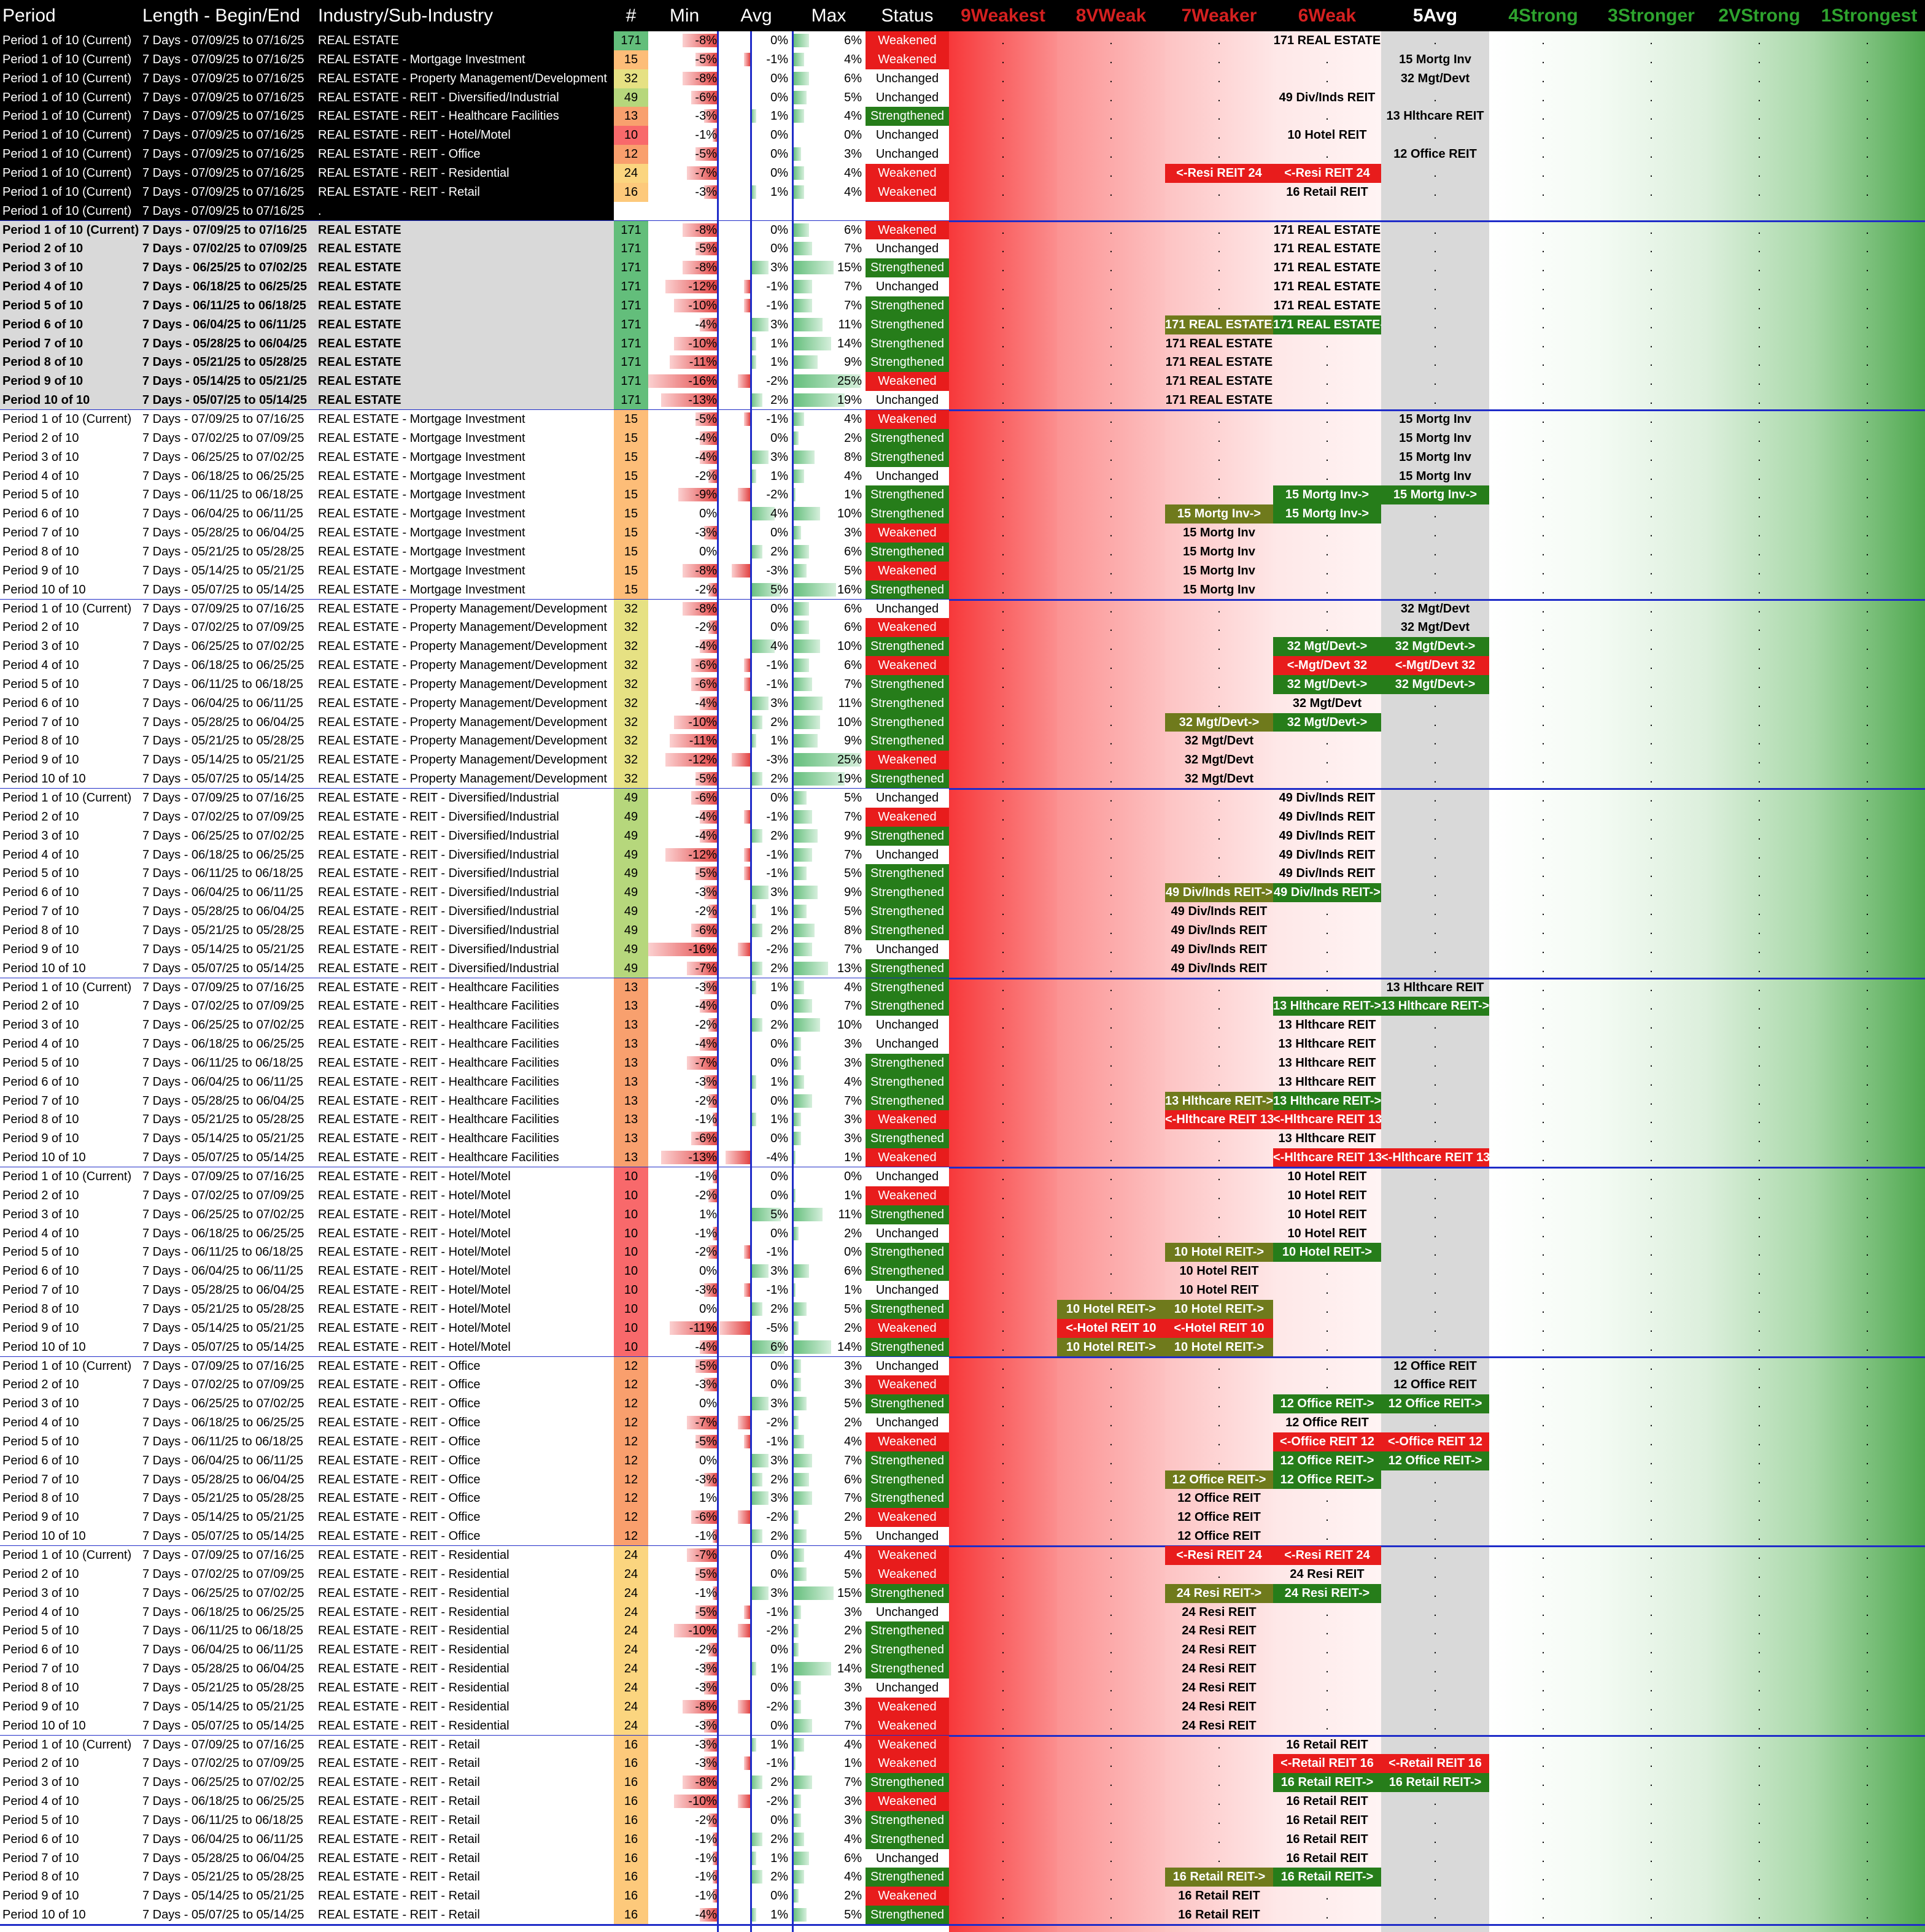 This screenshot has width=1925, height=1932. I want to click on header-avg: Avg, so click(756, 16).